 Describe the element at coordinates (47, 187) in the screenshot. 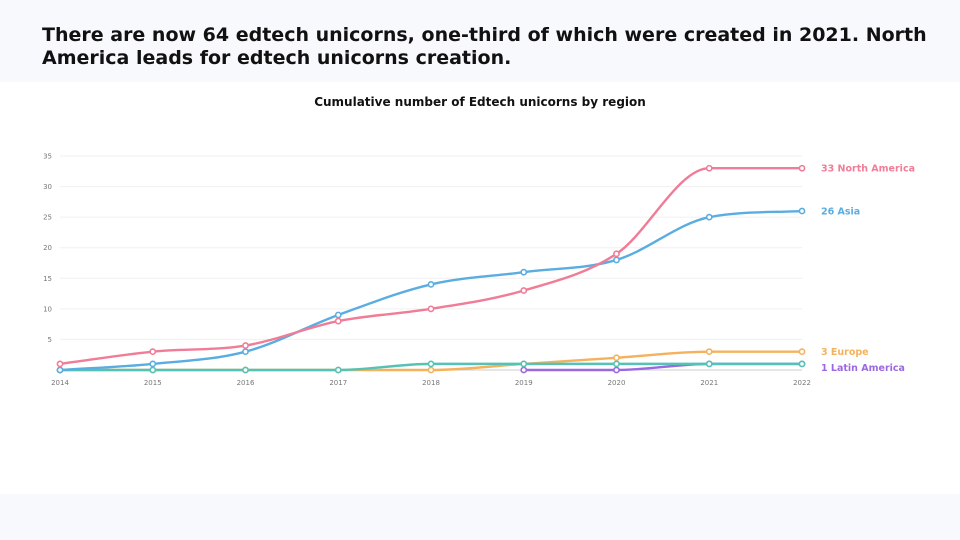

I see `y-tick-label: 30` at that location.